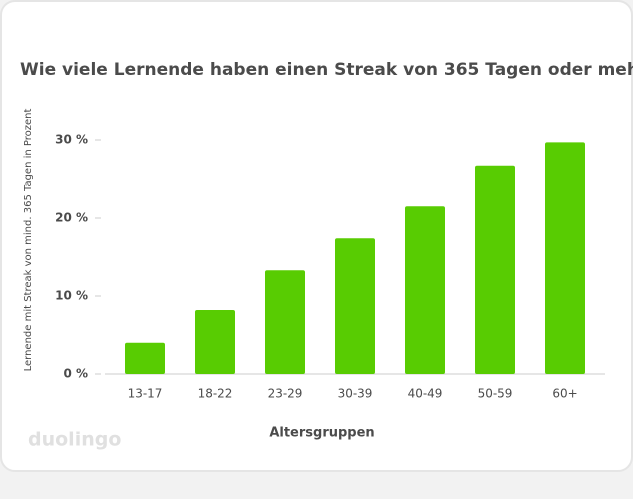 The width and height of the screenshot is (633, 499). What do you see at coordinates (71, 218) in the screenshot?
I see `y-tick-label: 20 %` at bounding box center [71, 218].